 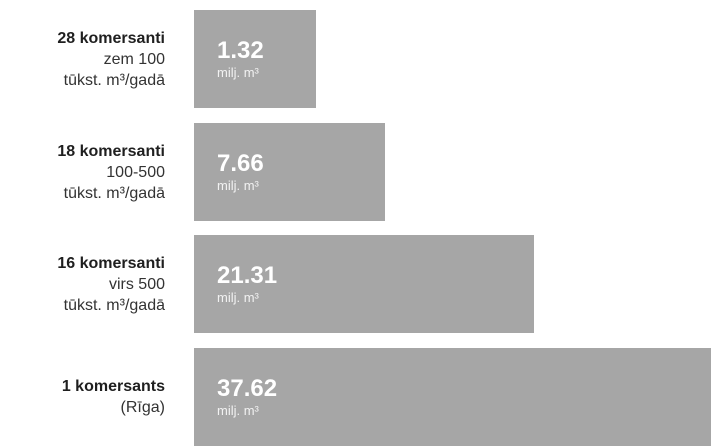 What do you see at coordinates (240, 50) in the screenshot?
I see `bar-value-label: 1.32` at bounding box center [240, 50].